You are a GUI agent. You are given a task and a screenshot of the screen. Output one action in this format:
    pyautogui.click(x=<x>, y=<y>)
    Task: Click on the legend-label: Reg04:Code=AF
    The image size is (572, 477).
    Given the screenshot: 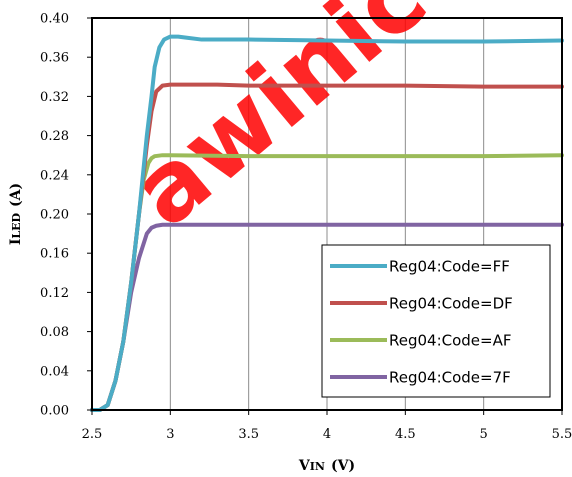 What is the action you would take?
    pyautogui.click(x=450, y=341)
    